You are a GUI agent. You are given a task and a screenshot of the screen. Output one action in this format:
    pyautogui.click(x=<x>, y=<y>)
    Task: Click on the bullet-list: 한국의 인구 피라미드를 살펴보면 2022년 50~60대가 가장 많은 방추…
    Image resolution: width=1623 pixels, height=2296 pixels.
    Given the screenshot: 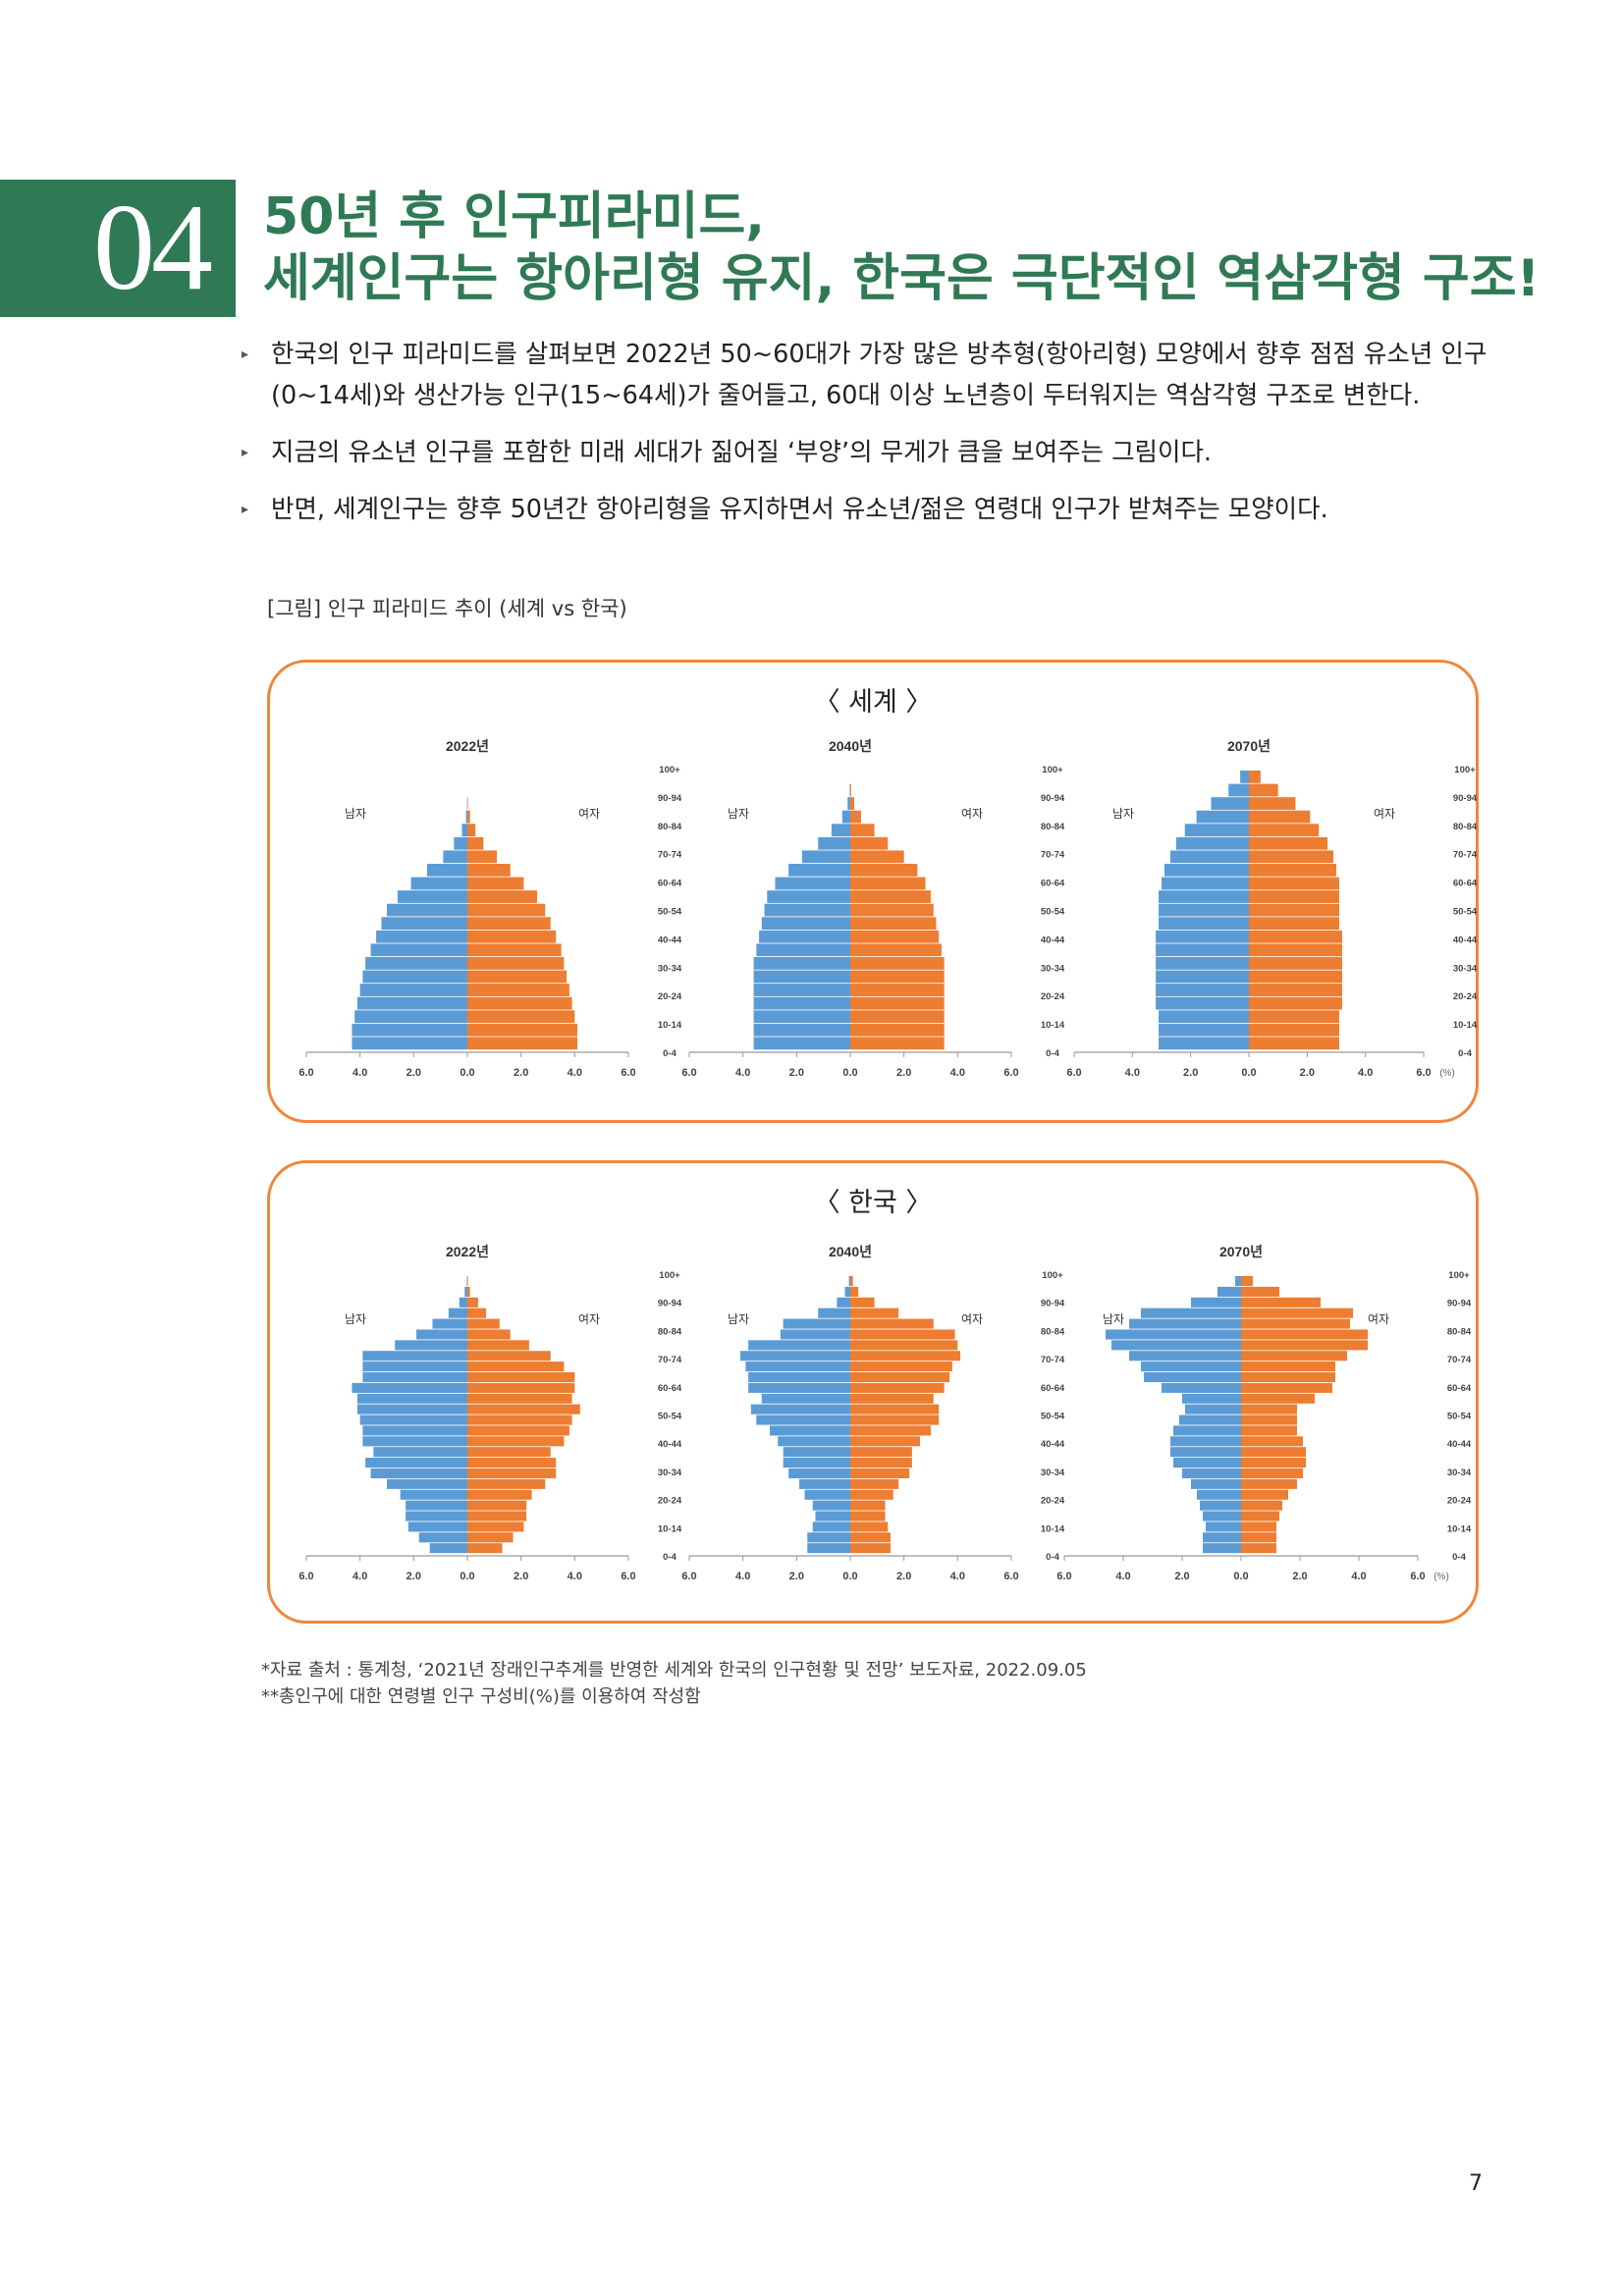 What is the action you would take?
    pyautogui.click(x=865, y=440)
    